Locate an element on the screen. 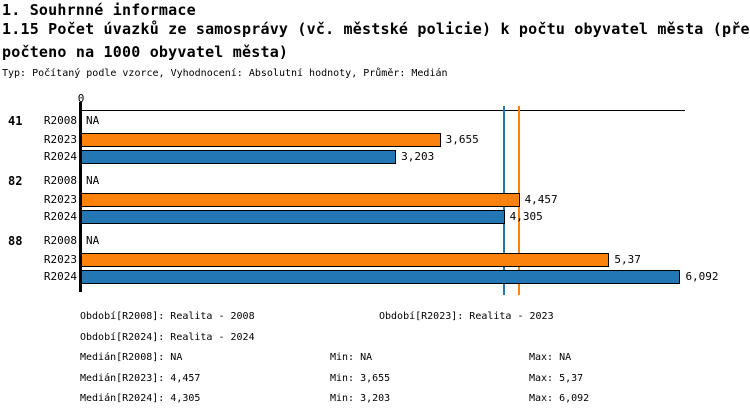 The height and width of the screenshot is (414, 750). bar-value-label: 5,37 is located at coordinates (627, 259).